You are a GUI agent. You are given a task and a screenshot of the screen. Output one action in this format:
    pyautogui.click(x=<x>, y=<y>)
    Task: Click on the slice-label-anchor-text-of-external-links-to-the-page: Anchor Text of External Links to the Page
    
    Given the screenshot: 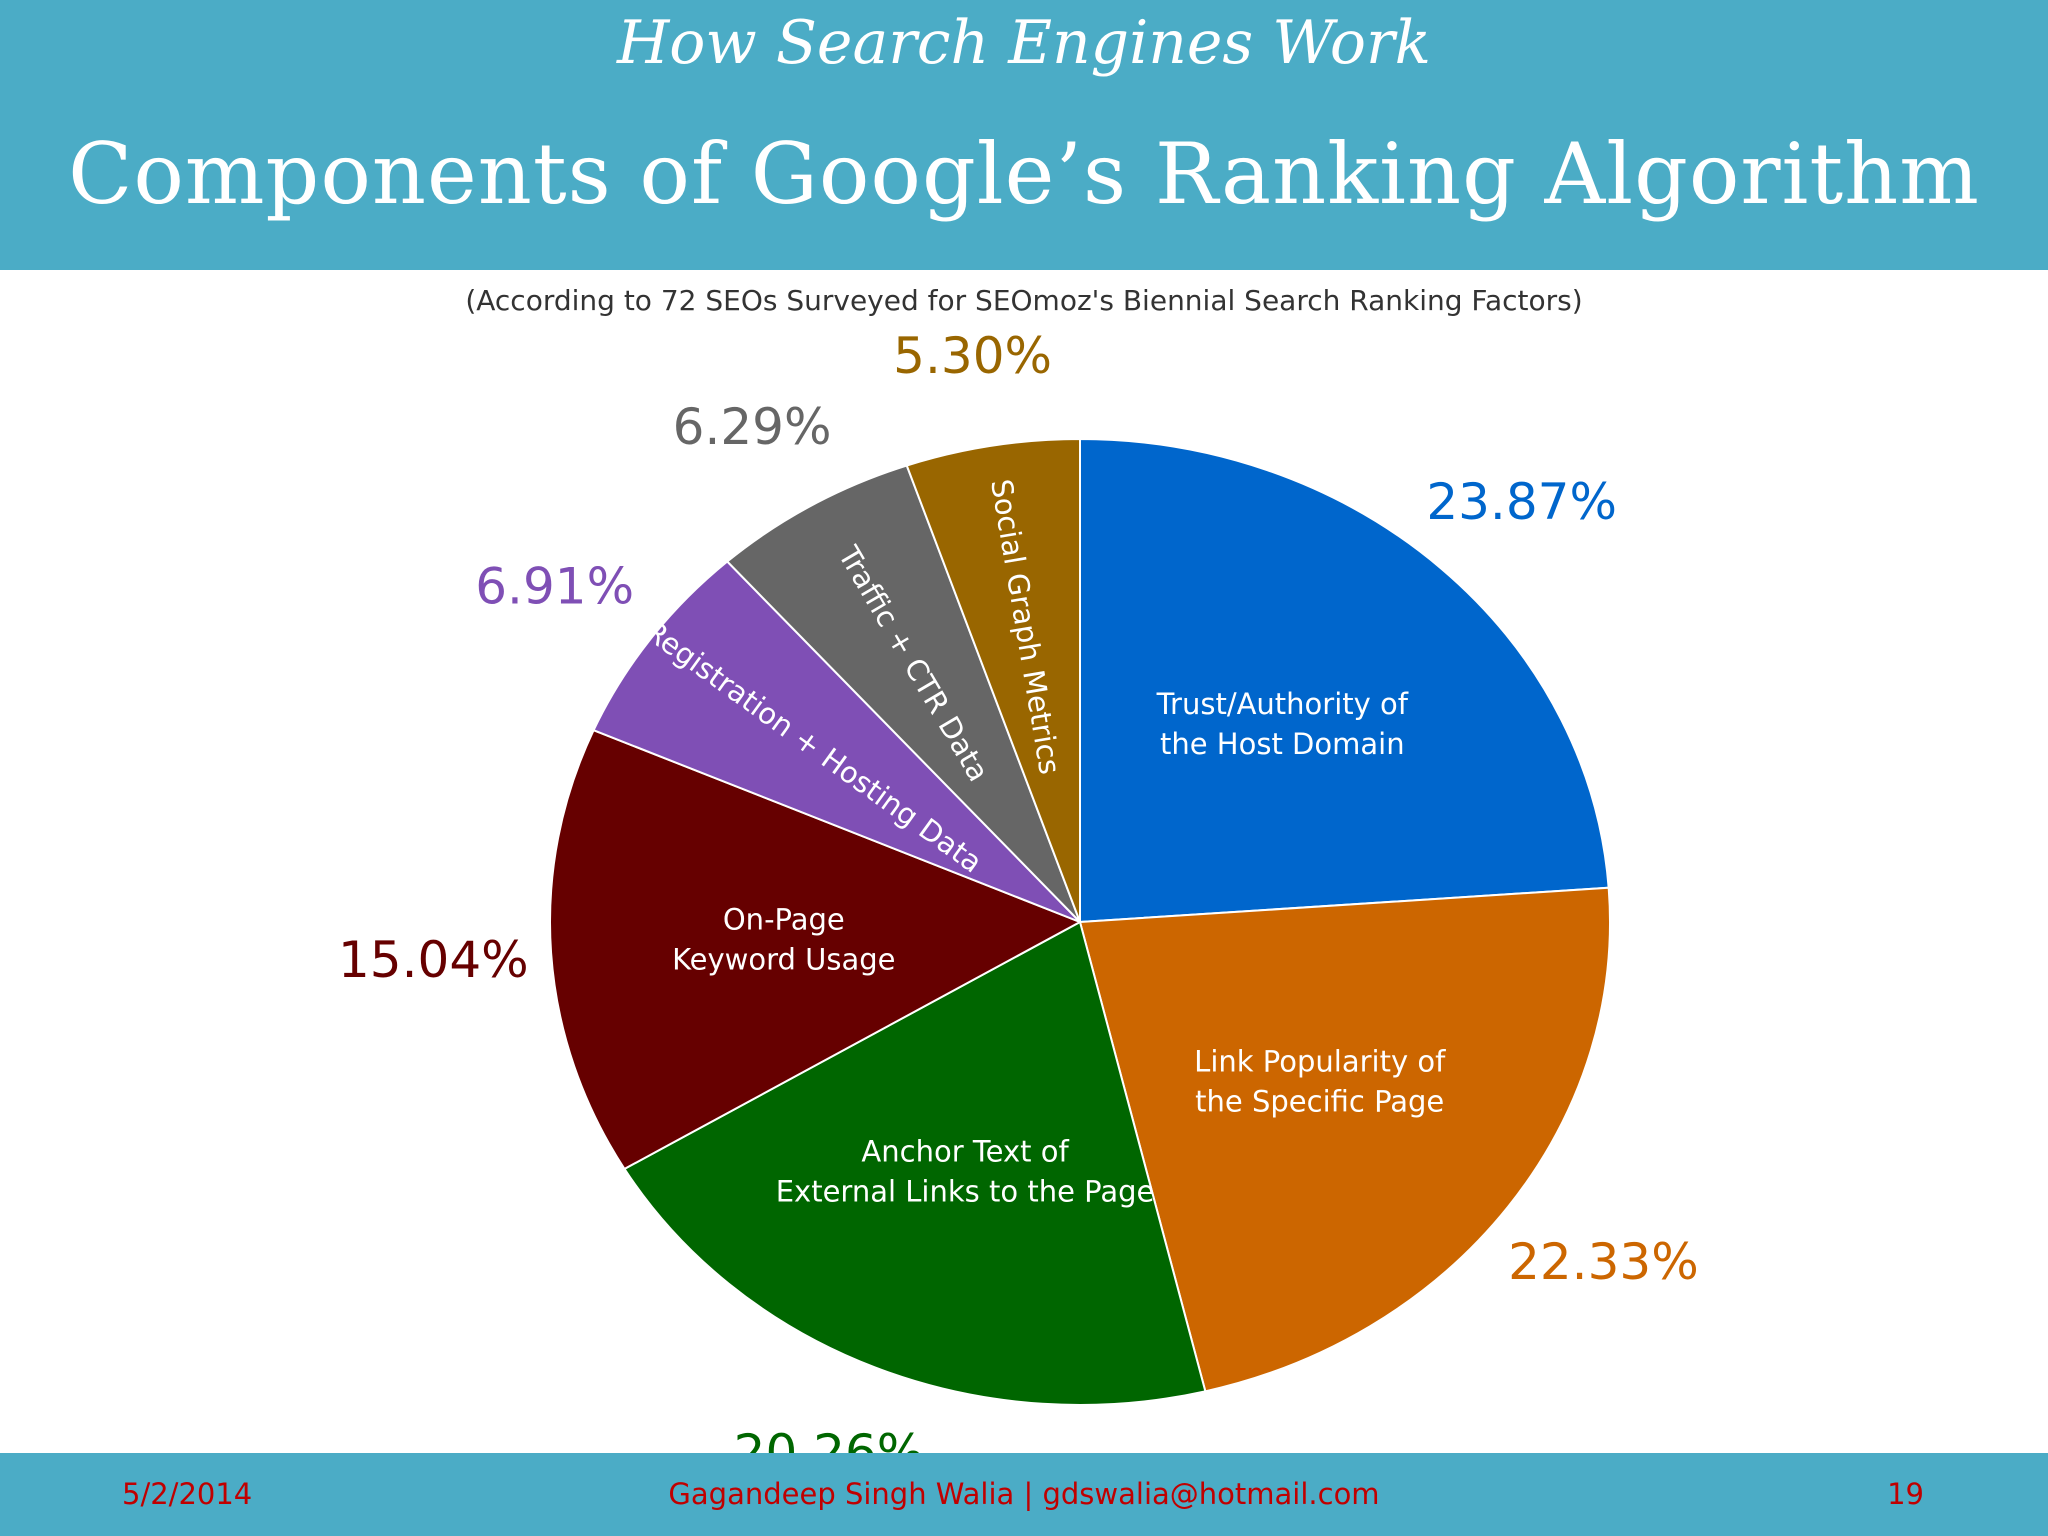 What is the action you would take?
    pyautogui.click(x=965, y=1171)
    